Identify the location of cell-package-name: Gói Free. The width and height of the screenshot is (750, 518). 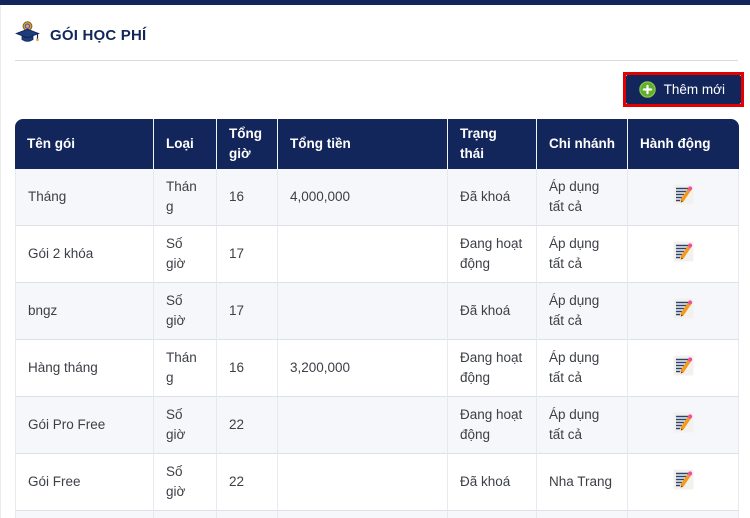
(84, 482).